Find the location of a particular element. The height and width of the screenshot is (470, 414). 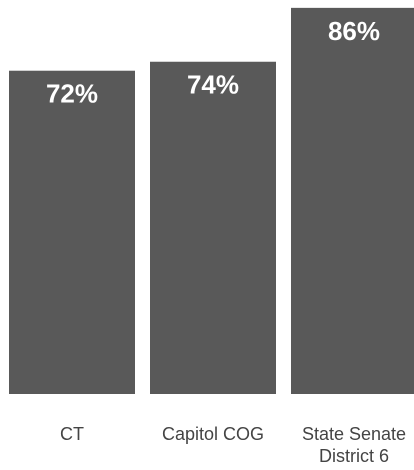

category-label-line: State Senate is located at coordinates (354, 434).